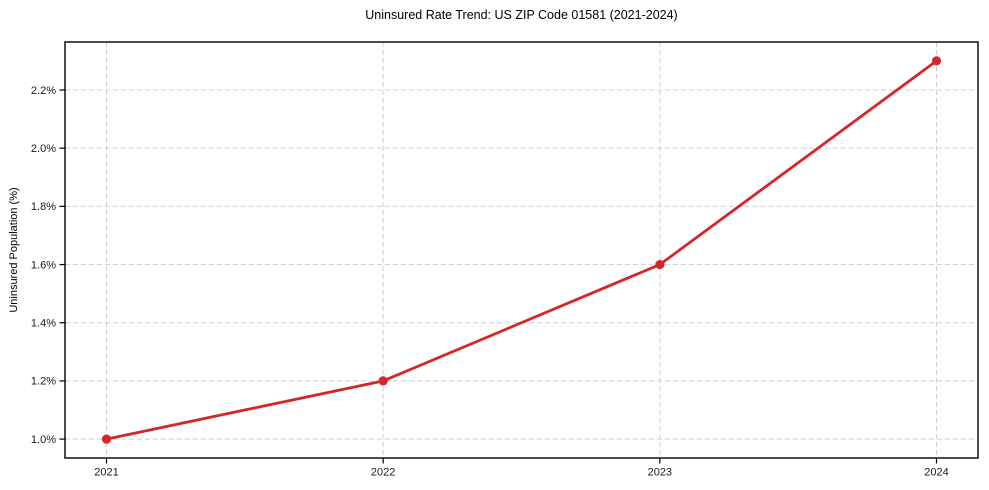  Describe the element at coordinates (43, 324) in the screenshot. I see `y-tick-label: 1.4%` at that location.